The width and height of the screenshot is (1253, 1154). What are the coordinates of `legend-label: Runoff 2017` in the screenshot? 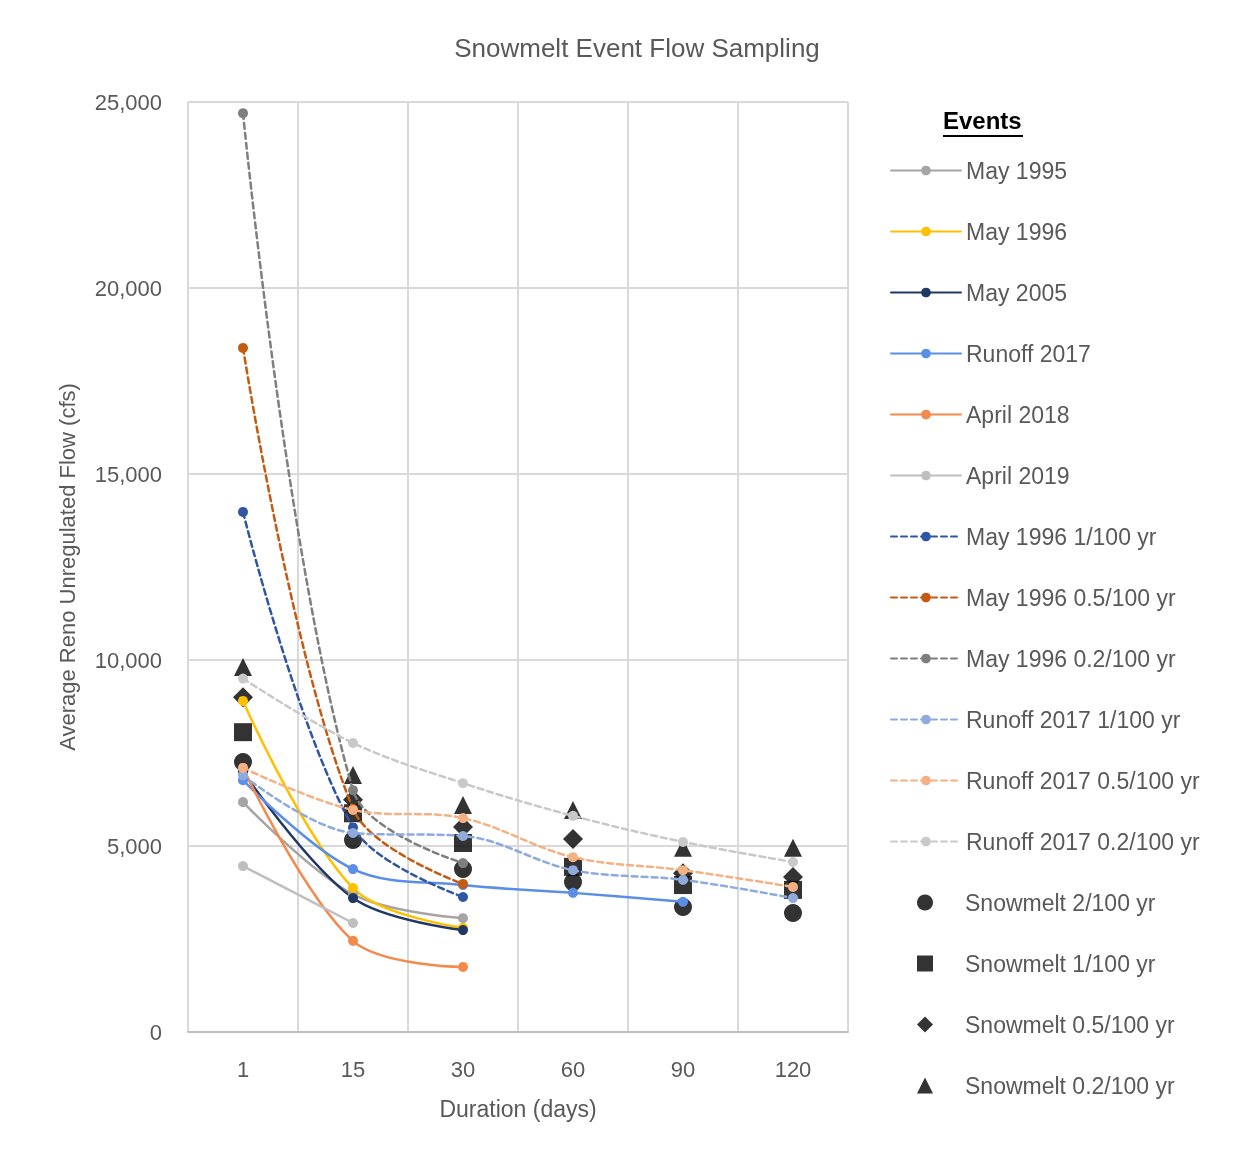 It's located at (1028, 353).